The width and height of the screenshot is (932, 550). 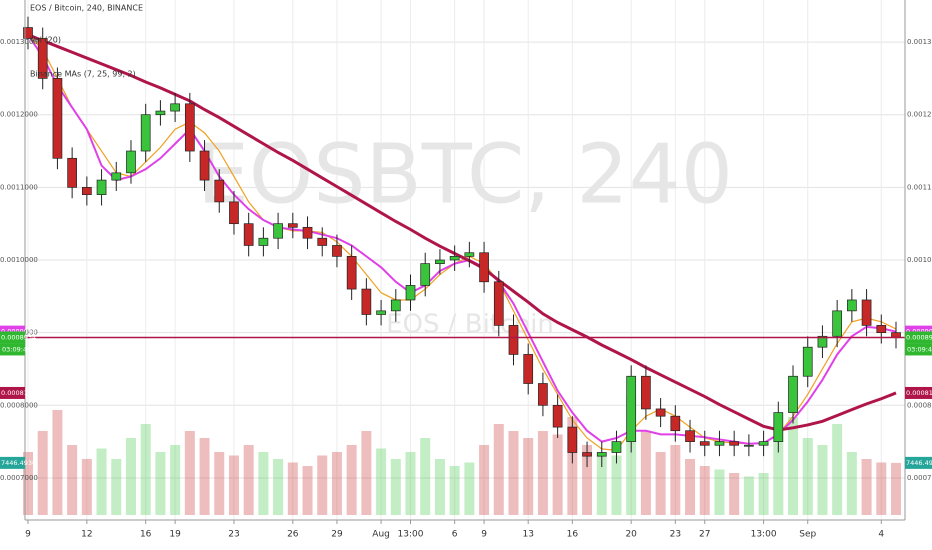 I want to click on x-tick-label: 6, so click(x=455, y=535).